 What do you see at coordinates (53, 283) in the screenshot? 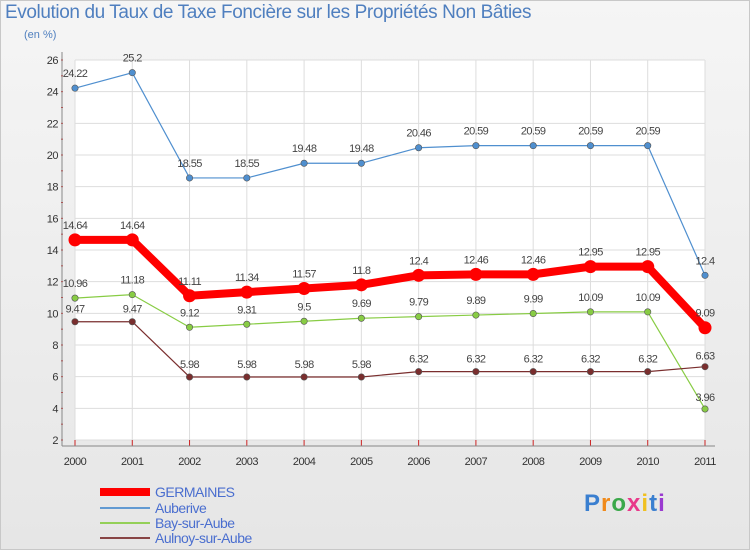
I see `y-tick-label: 12` at bounding box center [53, 283].